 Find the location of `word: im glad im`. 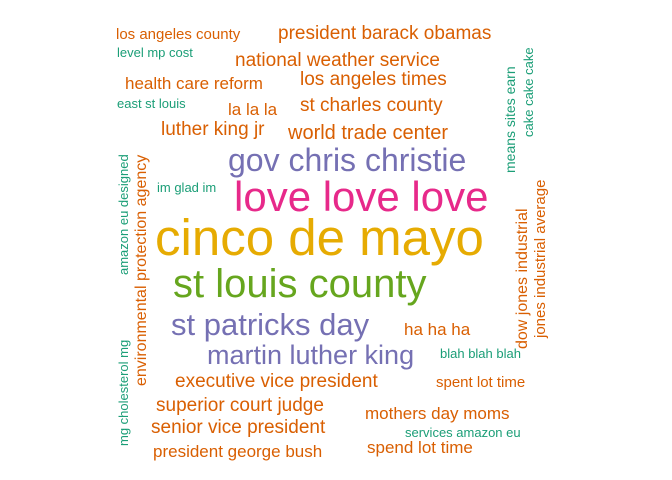

word: im glad im is located at coordinates (187, 187).